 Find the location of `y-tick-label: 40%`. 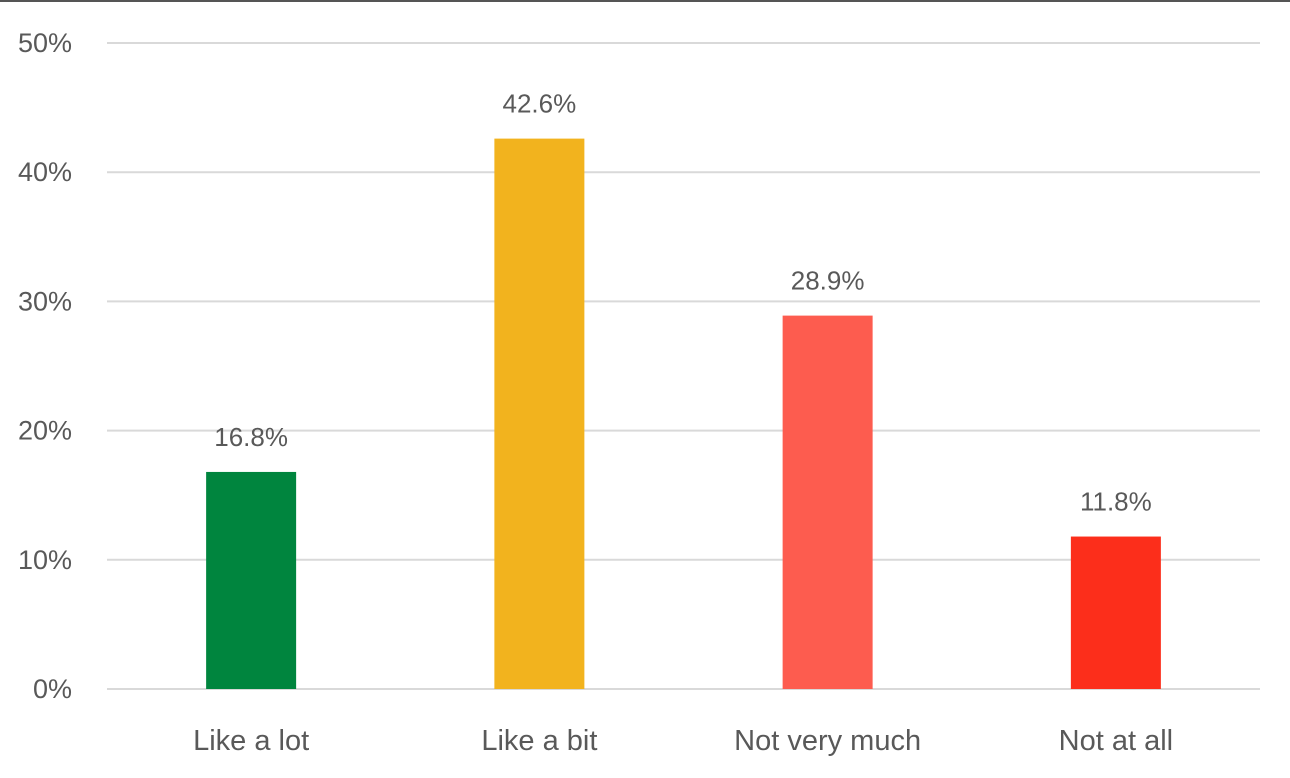

y-tick-label: 40% is located at coordinates (45, 172).